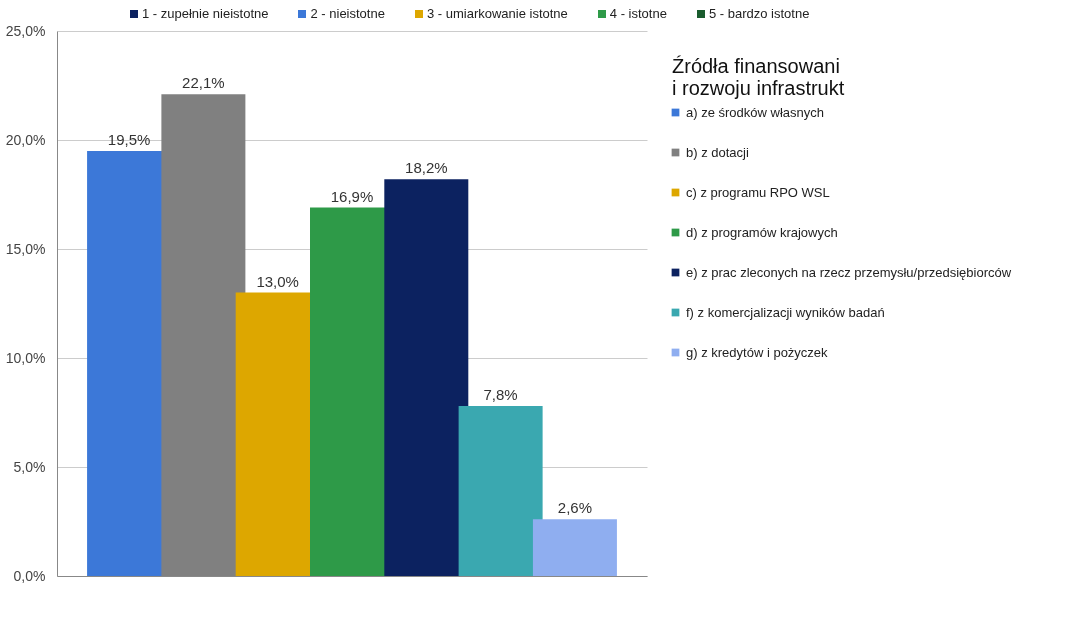  What do you see at coordinates (25, 248) in the screenshot?
I see `y-tick-label: 15,0%` at bounding box center [25, 248].